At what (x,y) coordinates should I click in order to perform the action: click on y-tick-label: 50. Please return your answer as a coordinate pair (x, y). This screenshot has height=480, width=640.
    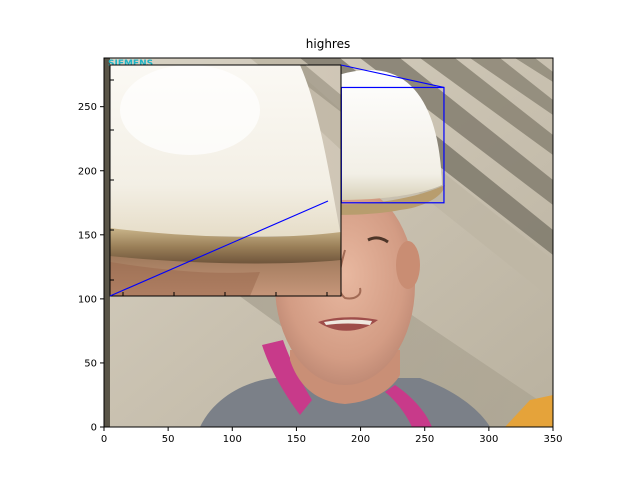
    Looking at the image, I should click on (90, 363).